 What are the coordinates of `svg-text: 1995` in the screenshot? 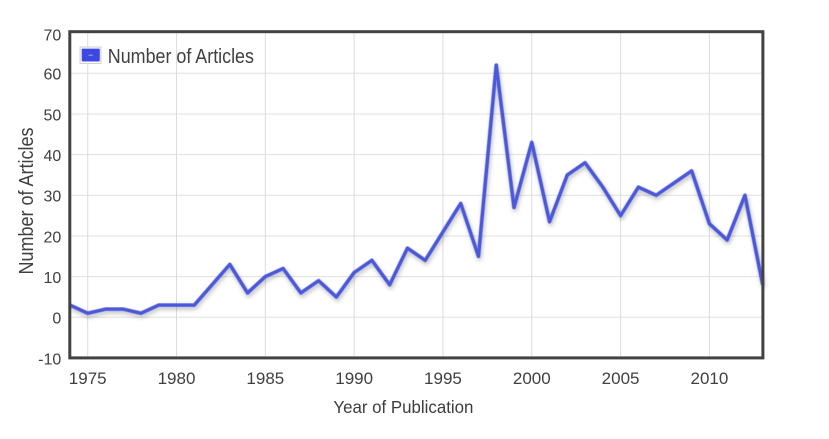 It's located at (443, 378).